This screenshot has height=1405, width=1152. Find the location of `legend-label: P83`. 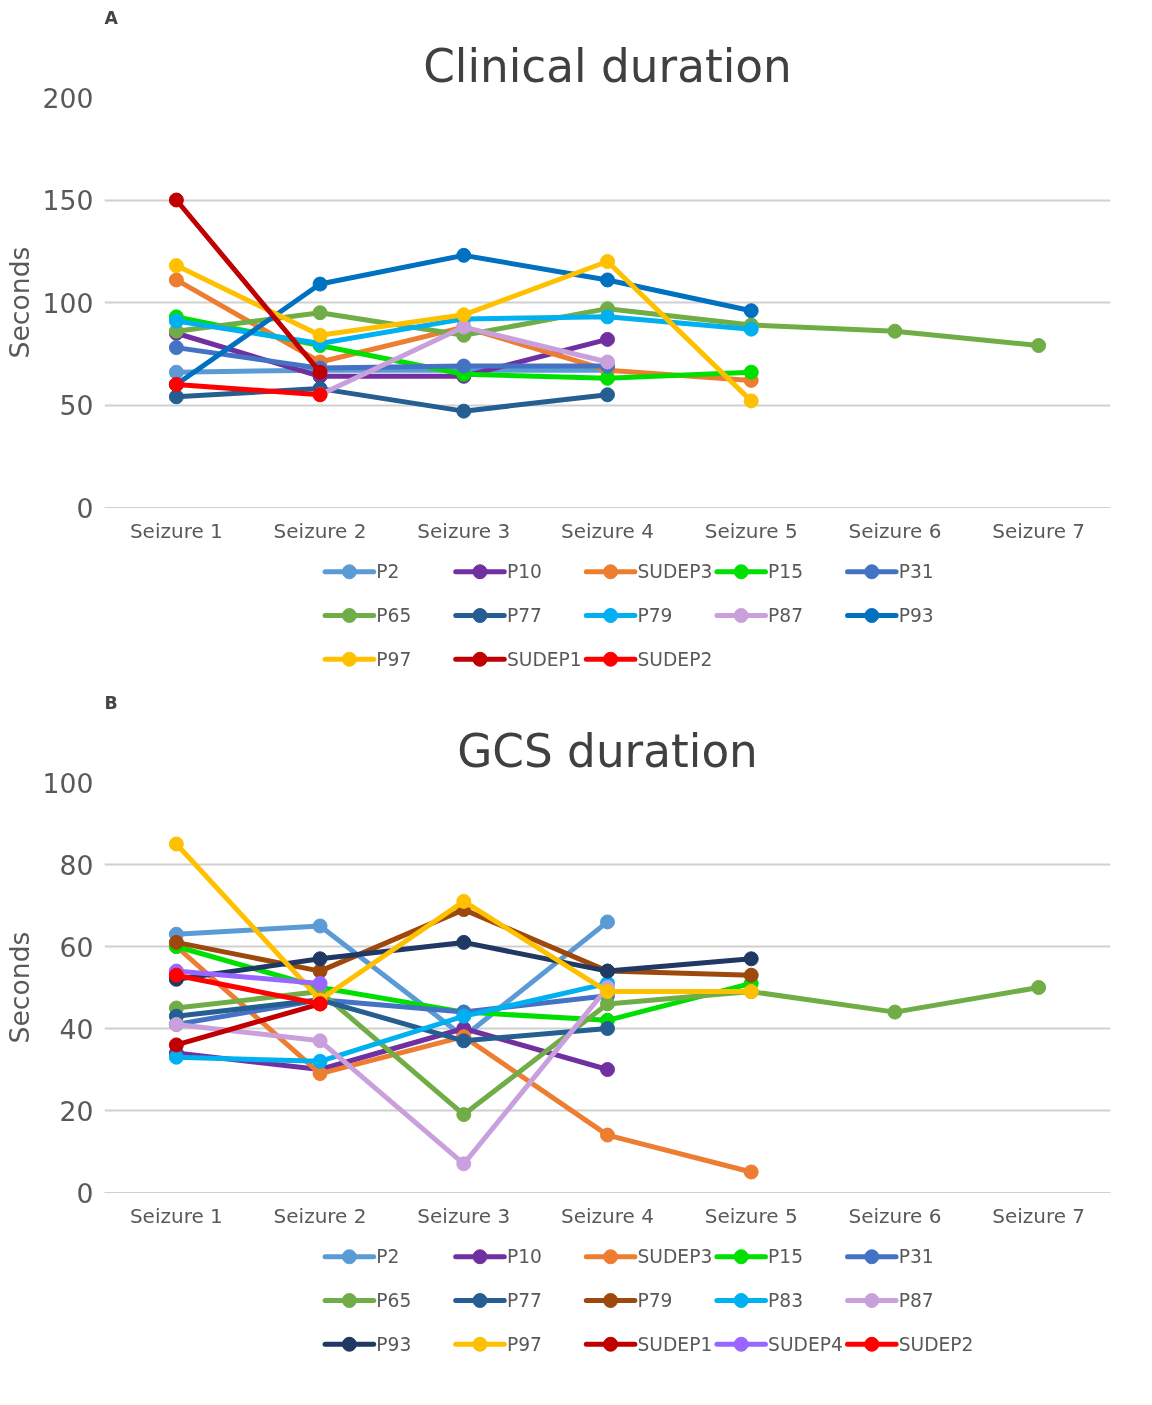

legend-label: P83 is located at coordinates (786, 1300).